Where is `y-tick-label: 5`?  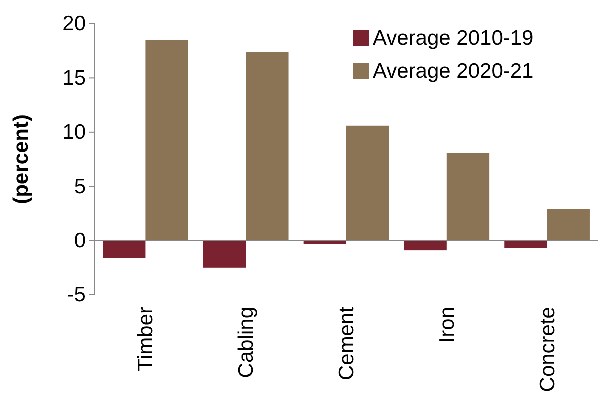
y-tick-label: 5 is located at coordinates (80, 186).